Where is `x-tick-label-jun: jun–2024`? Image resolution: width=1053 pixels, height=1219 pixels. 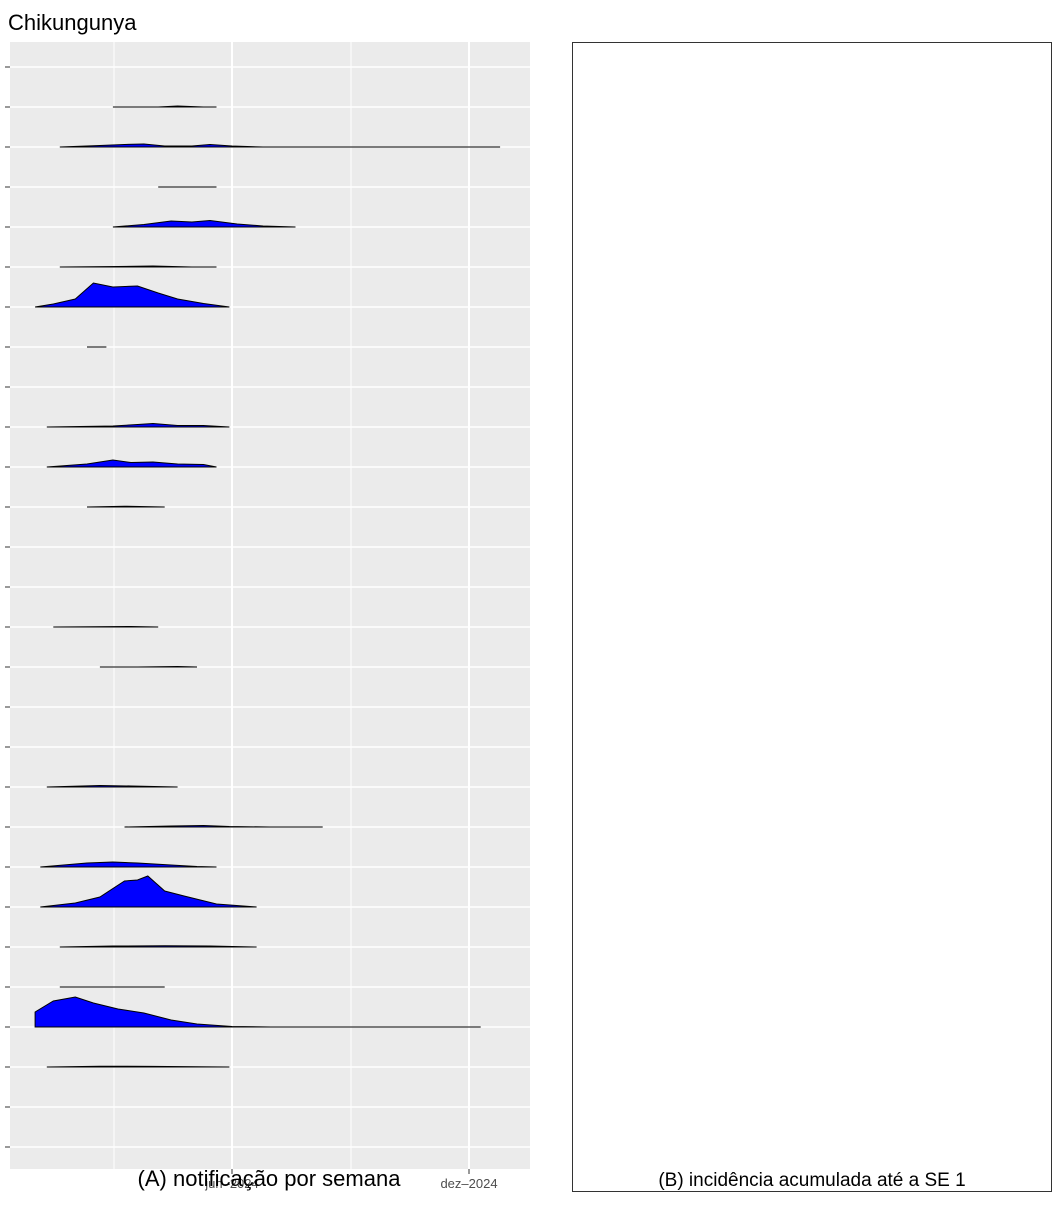 x-tick-label-jun: jun–2024 is located at coordinates (231, 1183).